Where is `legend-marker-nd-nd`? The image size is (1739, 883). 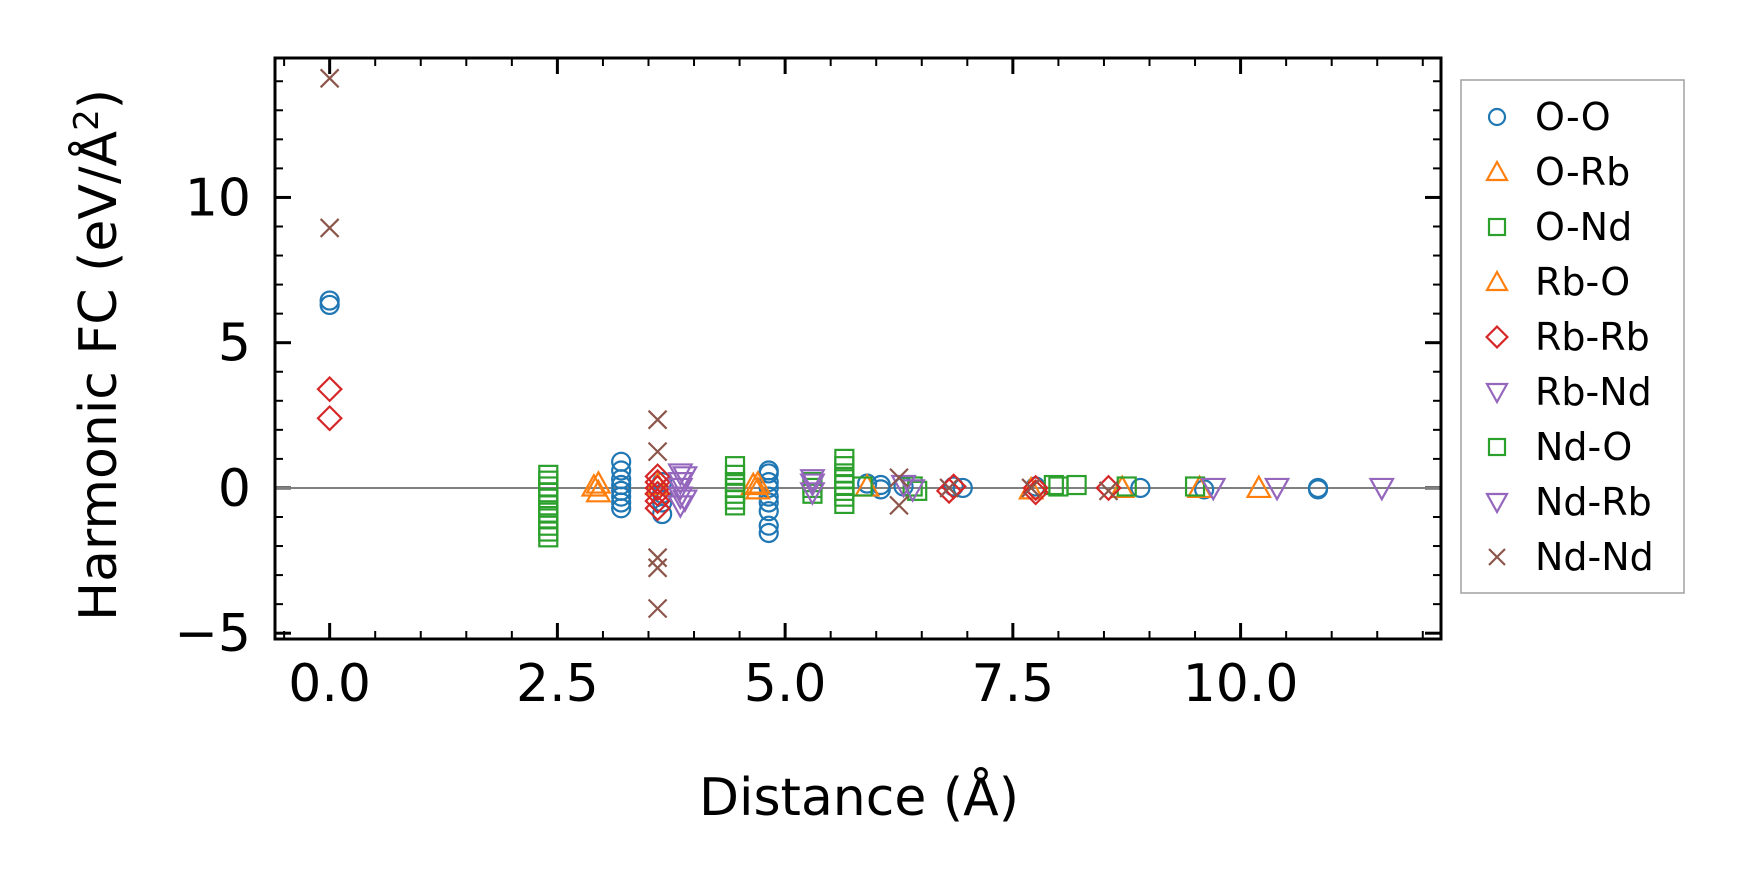
legend-marker-nd-nd is located at coordinates (1497, 557).